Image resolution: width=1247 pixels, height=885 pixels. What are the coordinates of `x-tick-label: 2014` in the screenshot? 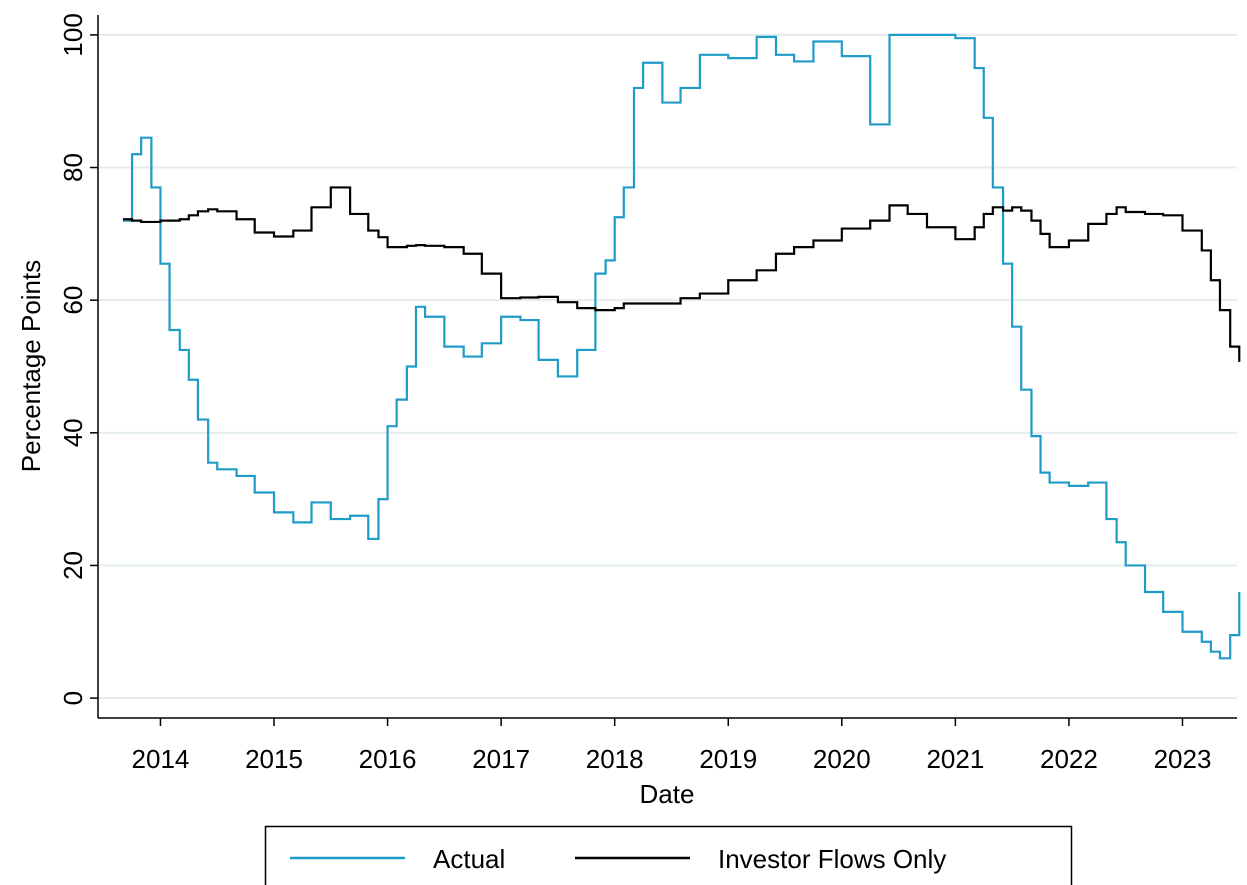 It's located at (161, 759).